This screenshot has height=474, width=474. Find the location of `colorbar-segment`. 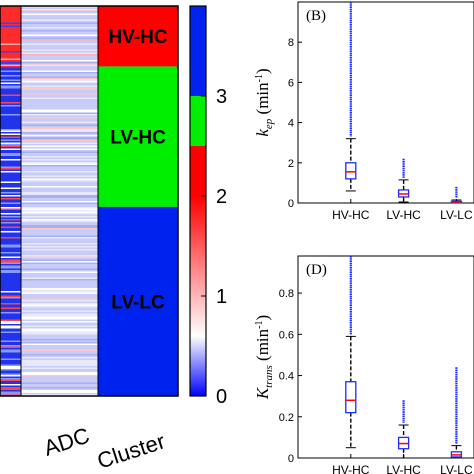

colorbar-segment is located at coordinates (198, 171).